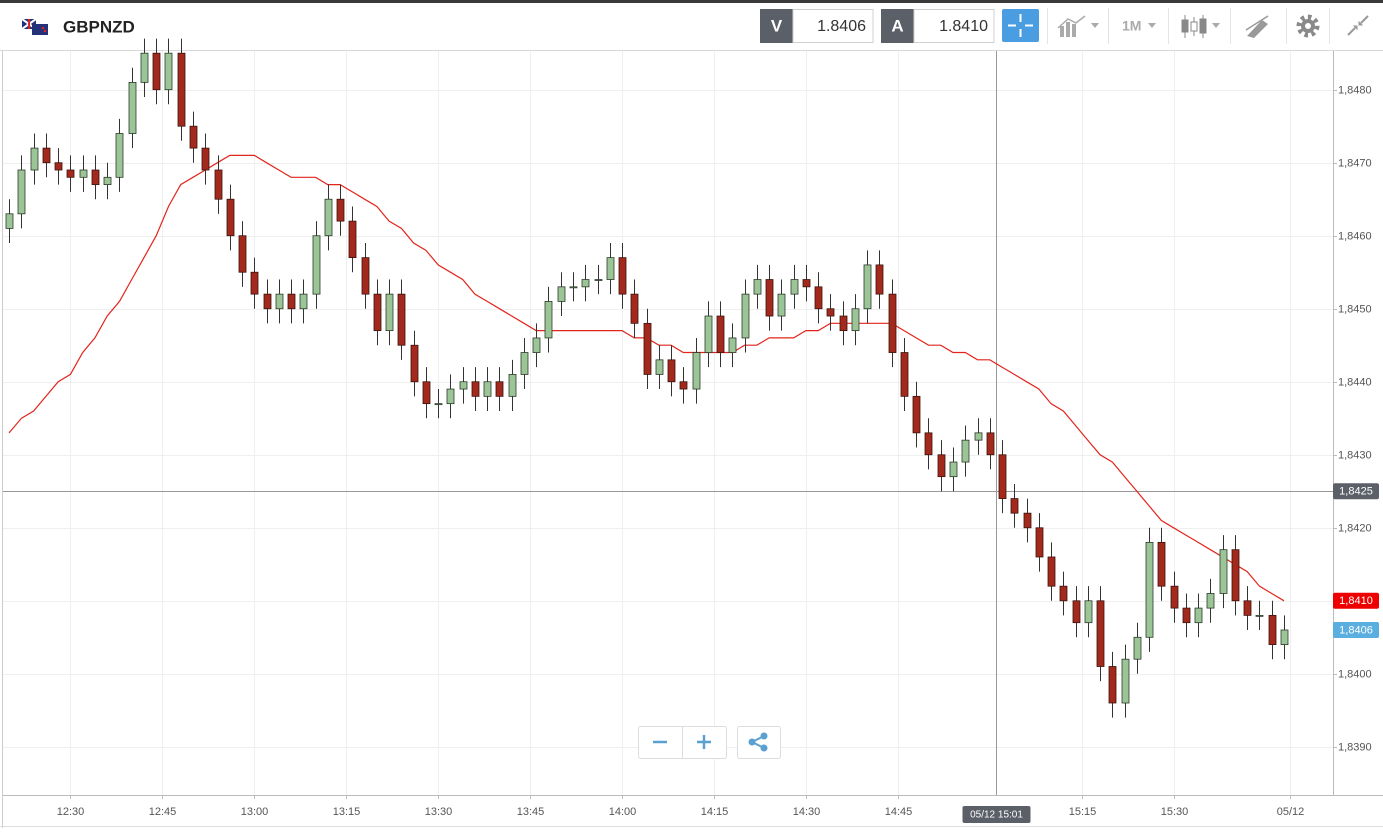 This screenshot has width=1383, height=833. I want to click on ask-badge, so click(897, 26).